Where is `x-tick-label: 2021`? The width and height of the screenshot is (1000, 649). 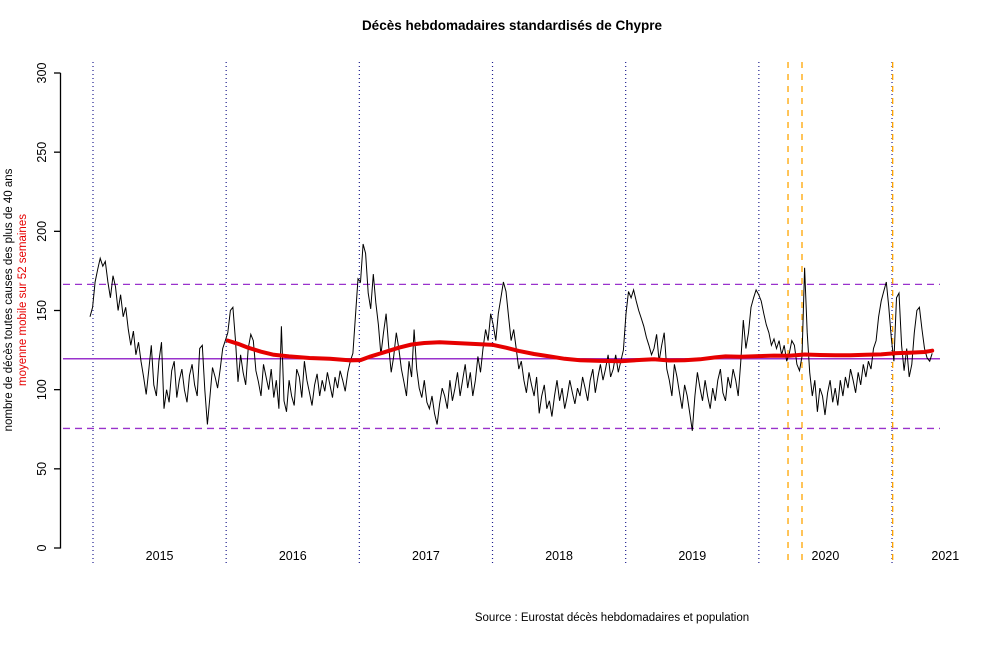 x-tick-label: 2021 is located at coordinates (945, 556).